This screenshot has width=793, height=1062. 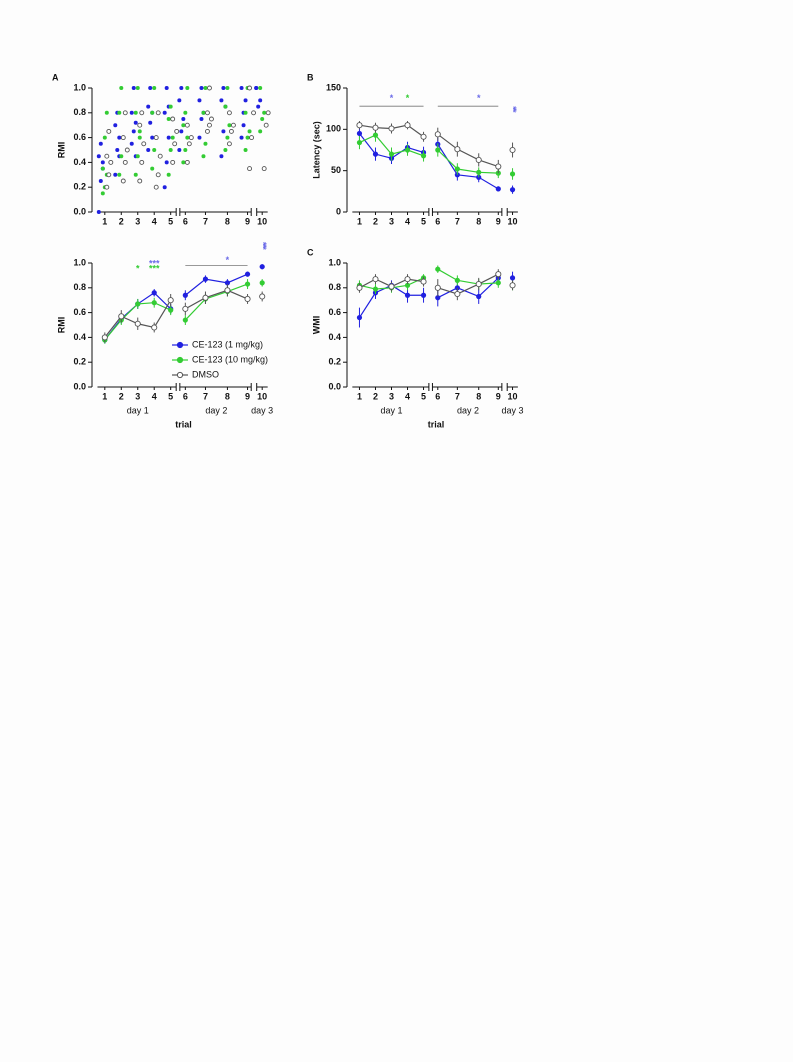 I want to click on significance-marker: *, so click(x=392, y=98).